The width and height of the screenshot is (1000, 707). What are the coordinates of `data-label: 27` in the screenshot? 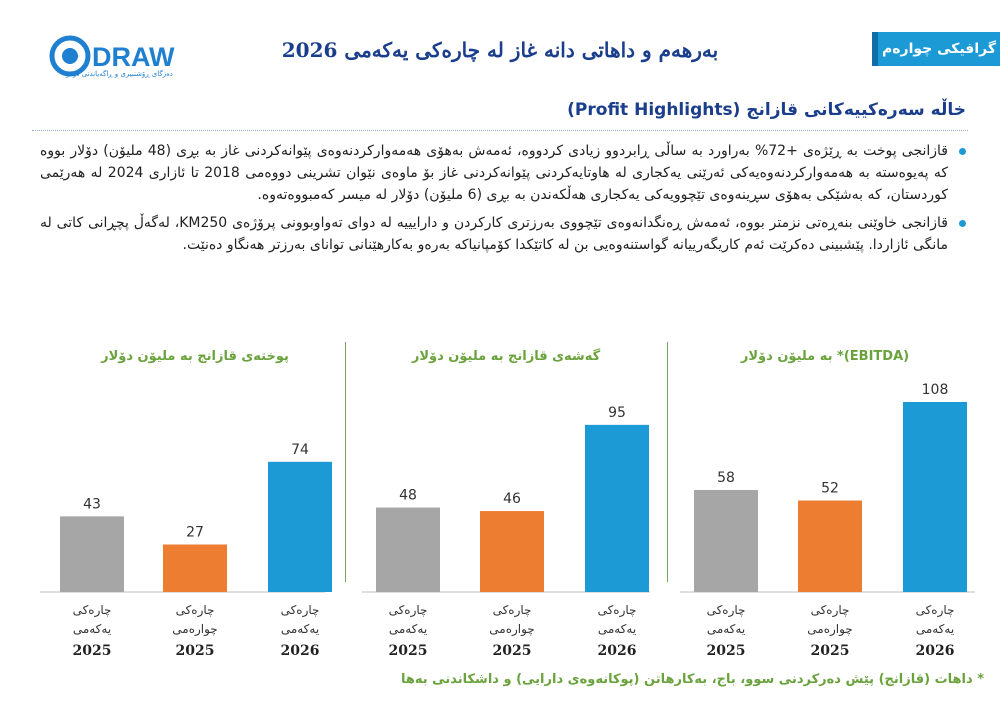 It's located at (195, 533).